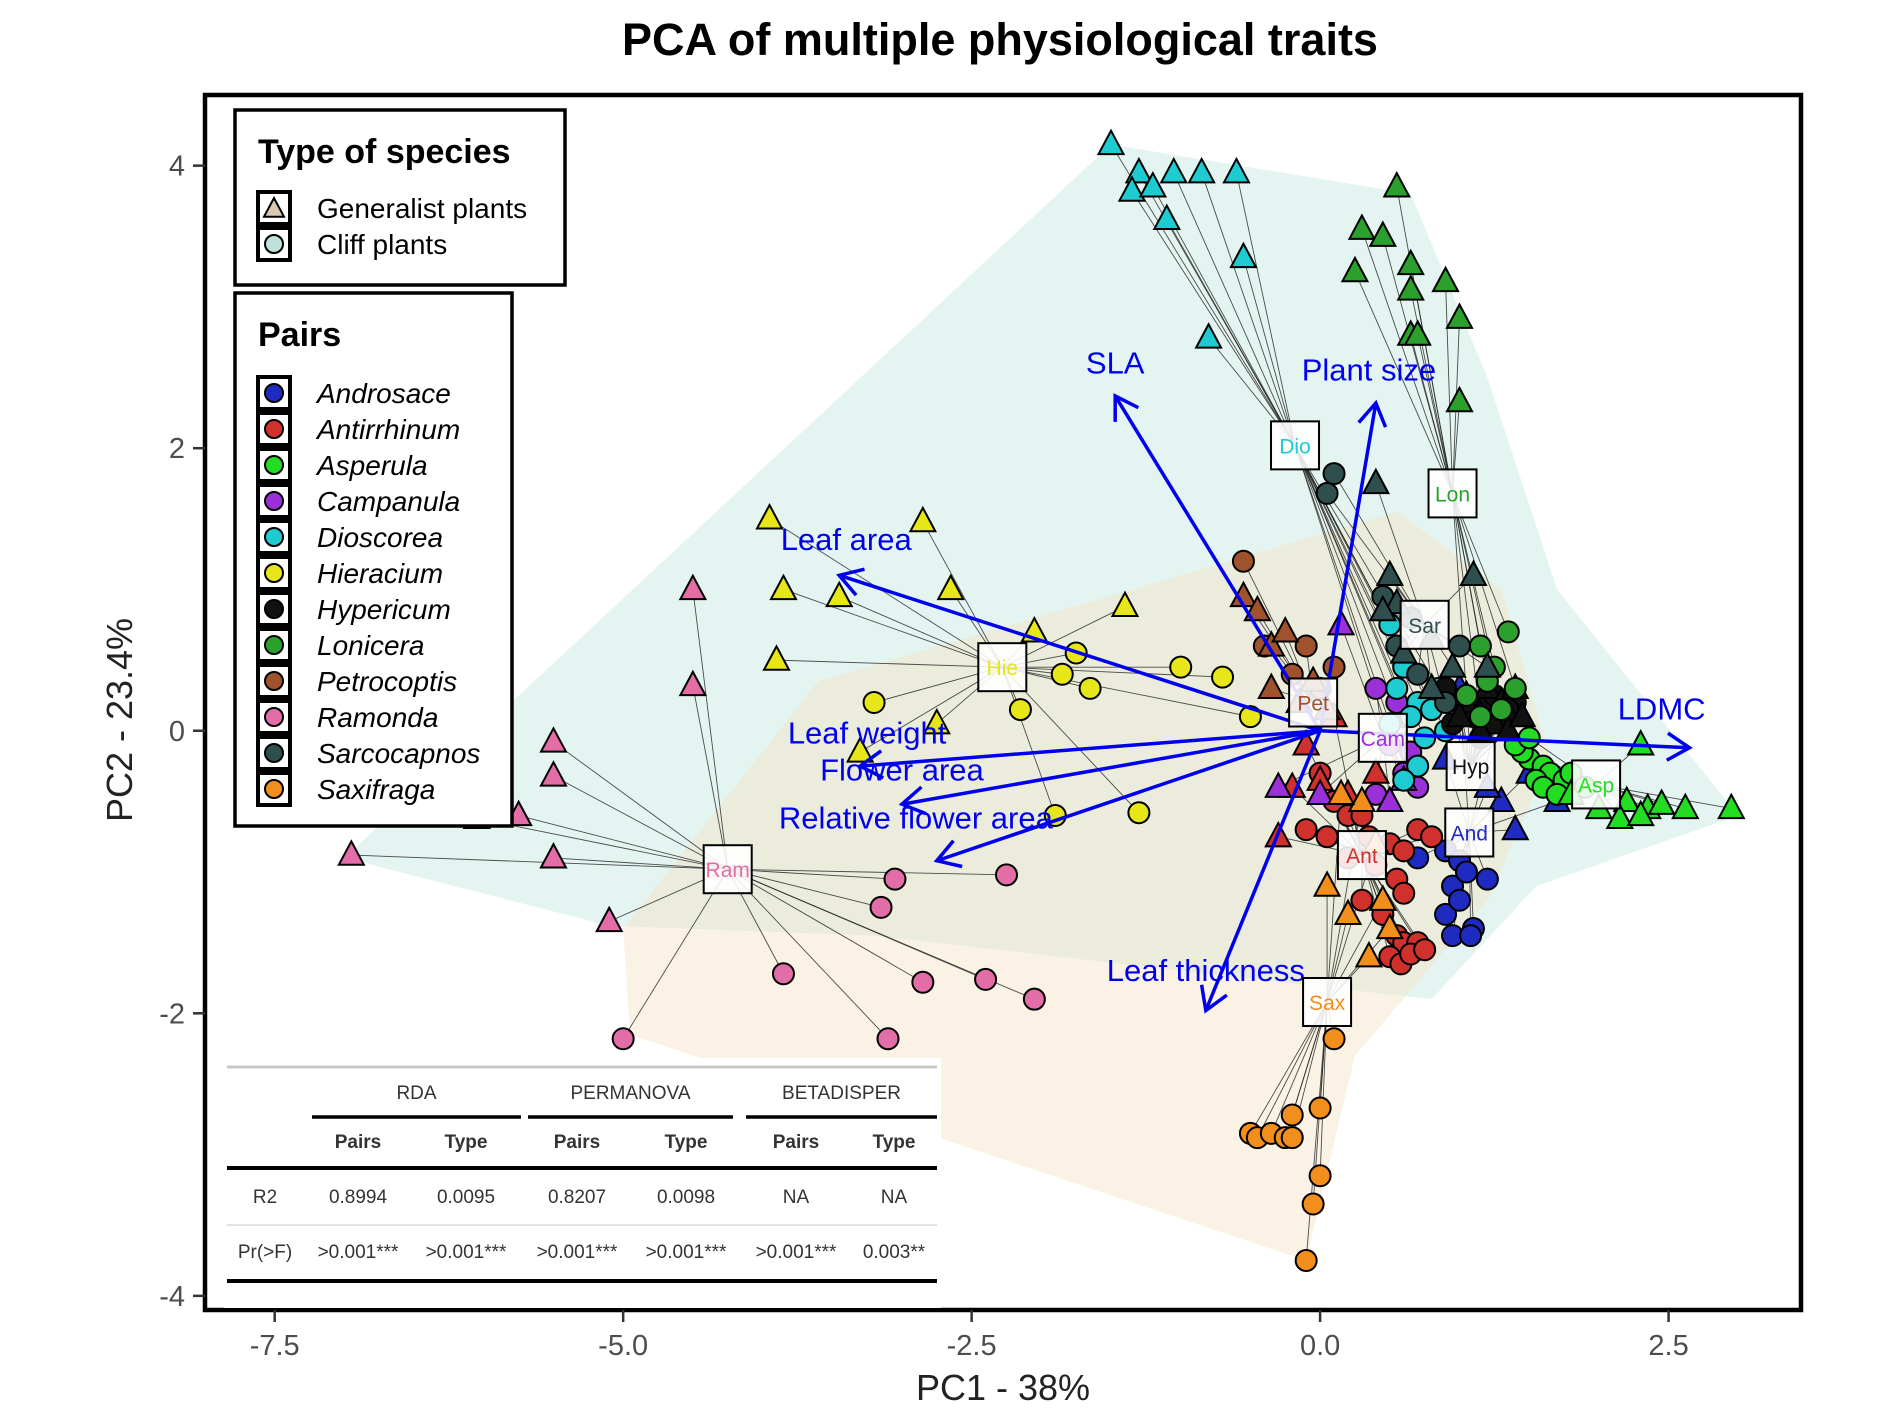  What do you see at coordinates (1003, 668) in the screenshot?
I see `centroid-label: Hie` at bounding box center [1003, 668].